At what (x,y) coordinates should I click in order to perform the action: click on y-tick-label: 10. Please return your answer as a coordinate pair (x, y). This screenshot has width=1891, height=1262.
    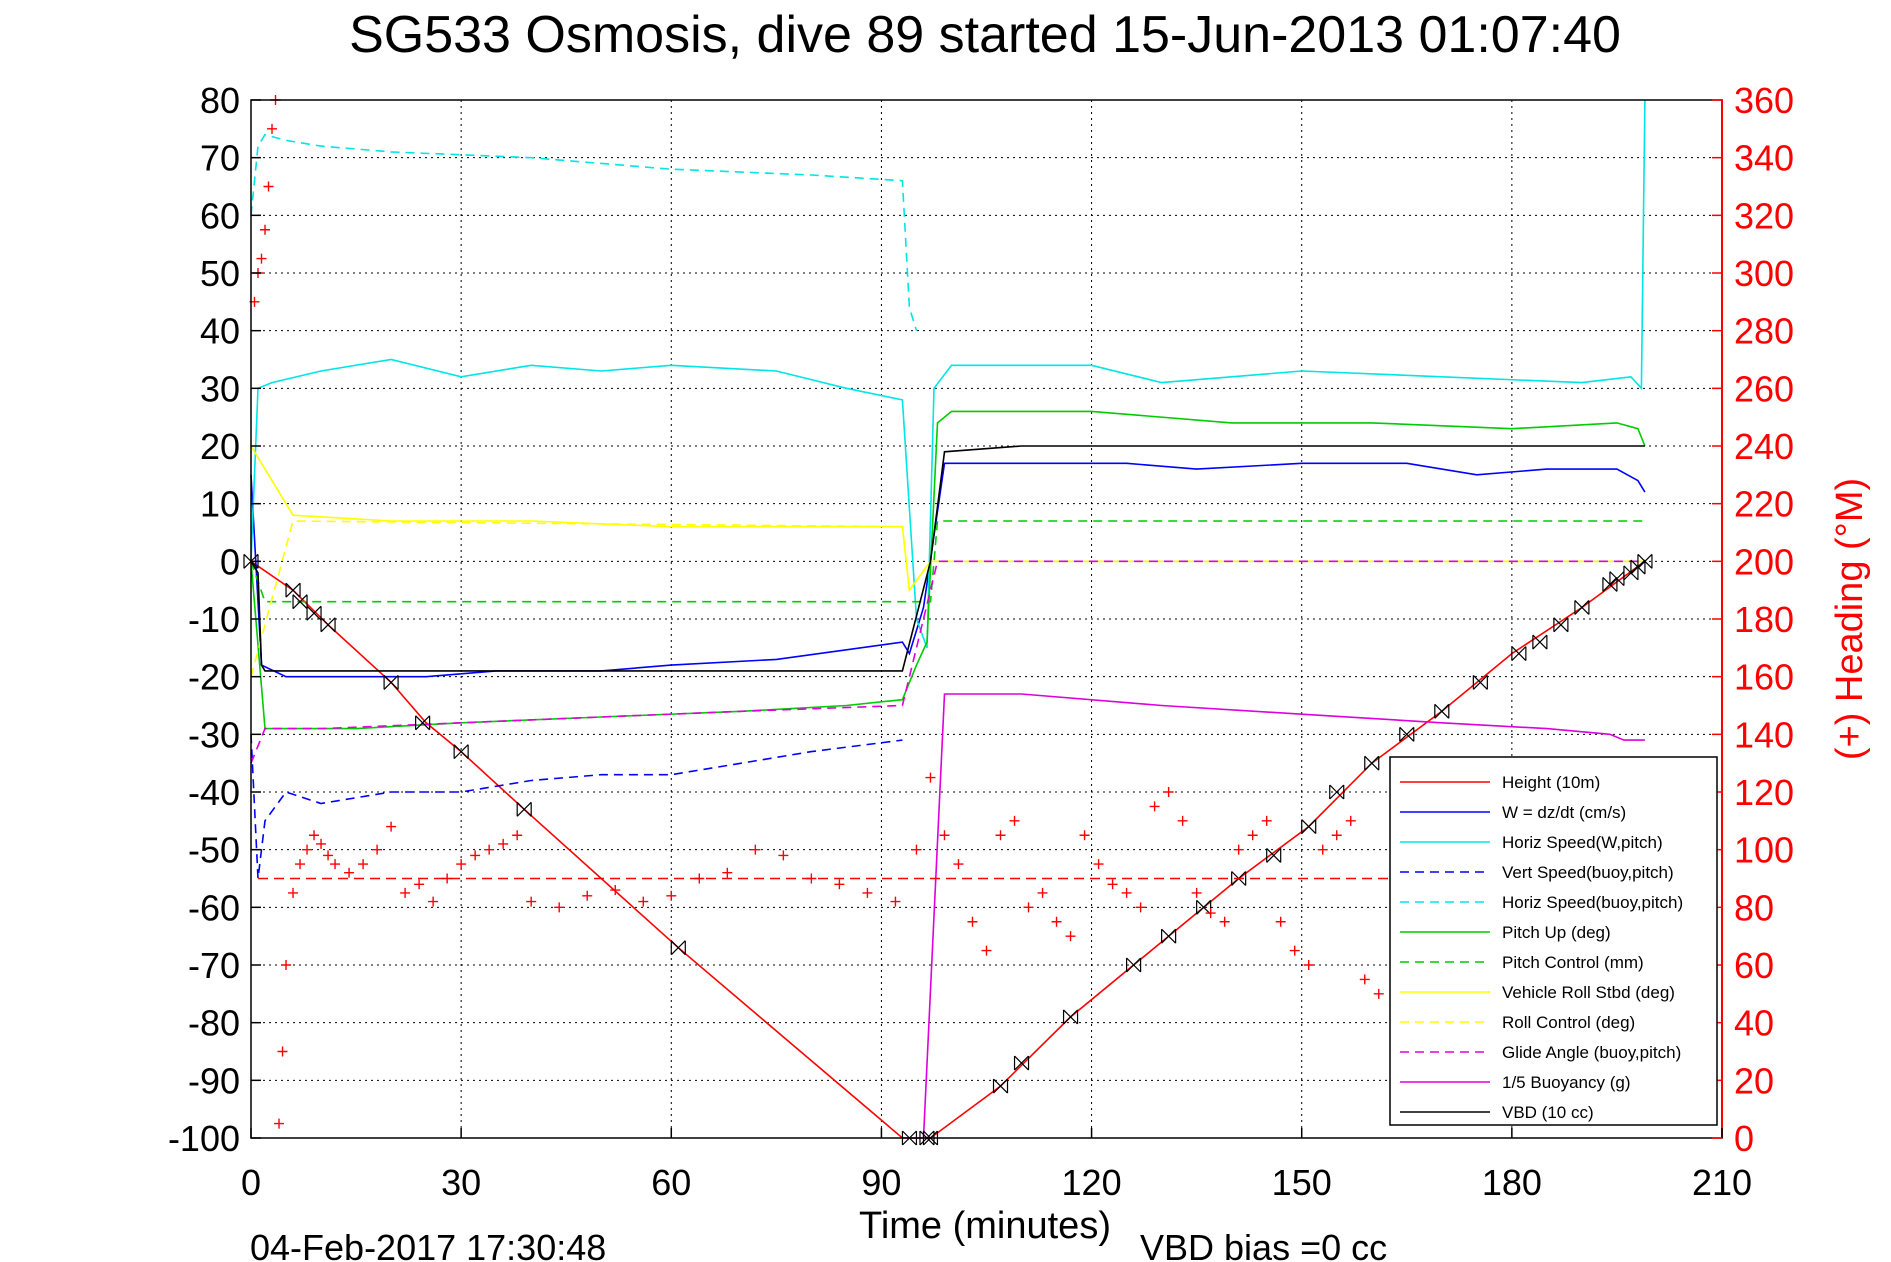
    Looking at the image, I should click on (220, 504).